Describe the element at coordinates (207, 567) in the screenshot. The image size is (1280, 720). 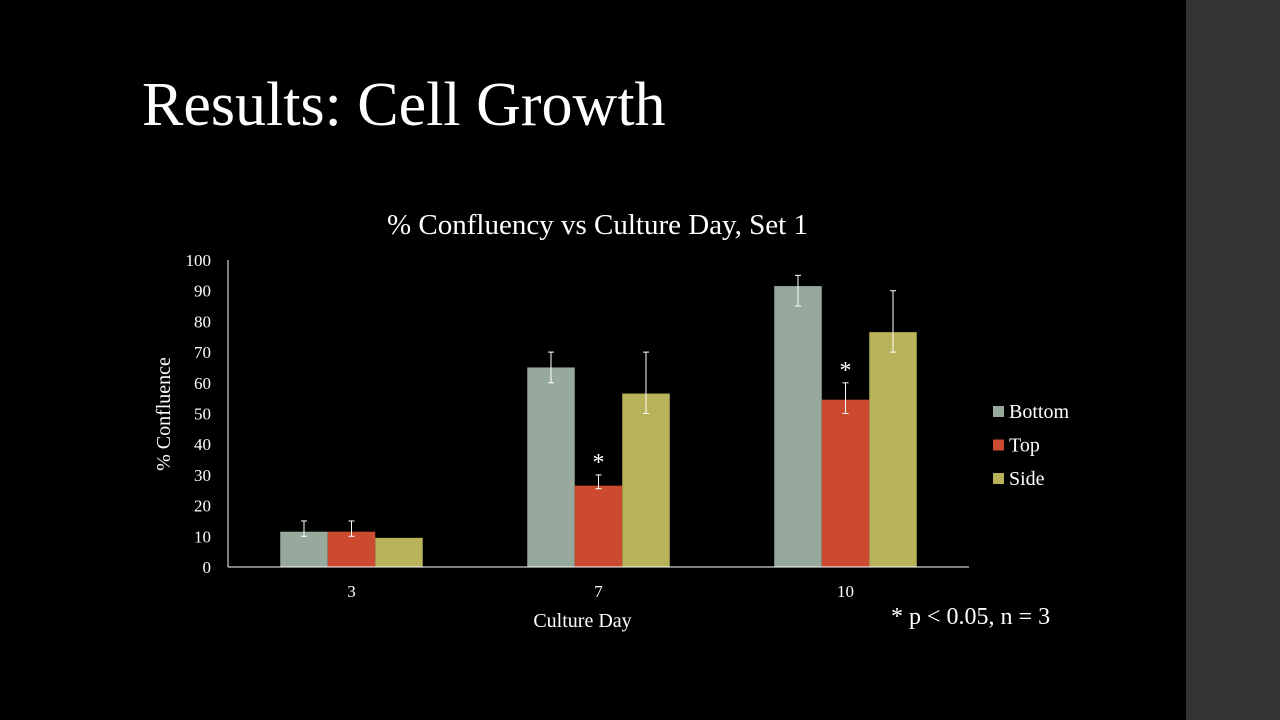
I see `y-tick-label: 0` at that location.